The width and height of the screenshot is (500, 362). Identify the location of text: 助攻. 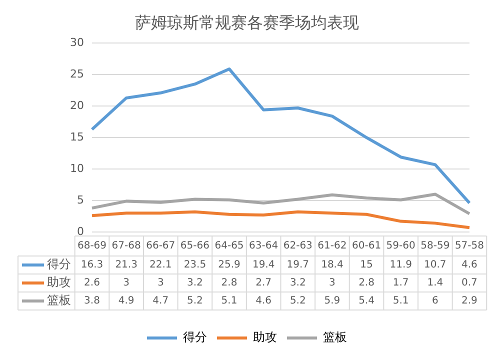
(265, 337).